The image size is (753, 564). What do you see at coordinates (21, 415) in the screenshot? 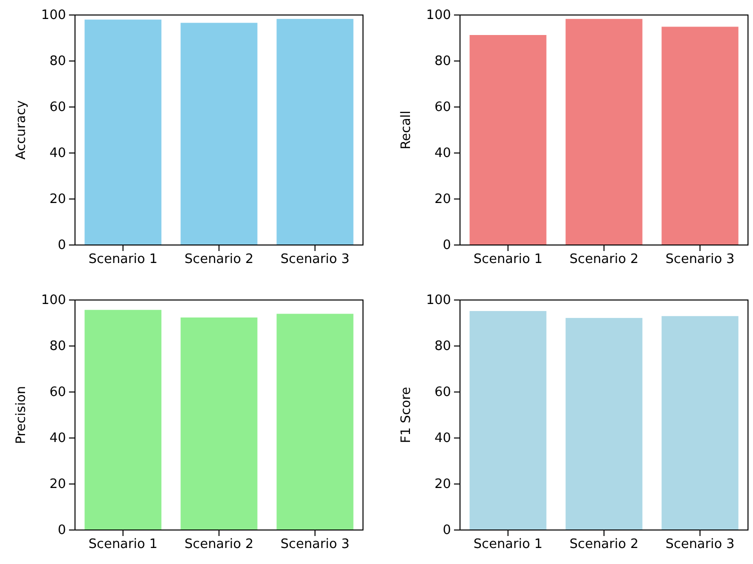
I see `y-axis-title: Precision` at bounding box center [21, 415].